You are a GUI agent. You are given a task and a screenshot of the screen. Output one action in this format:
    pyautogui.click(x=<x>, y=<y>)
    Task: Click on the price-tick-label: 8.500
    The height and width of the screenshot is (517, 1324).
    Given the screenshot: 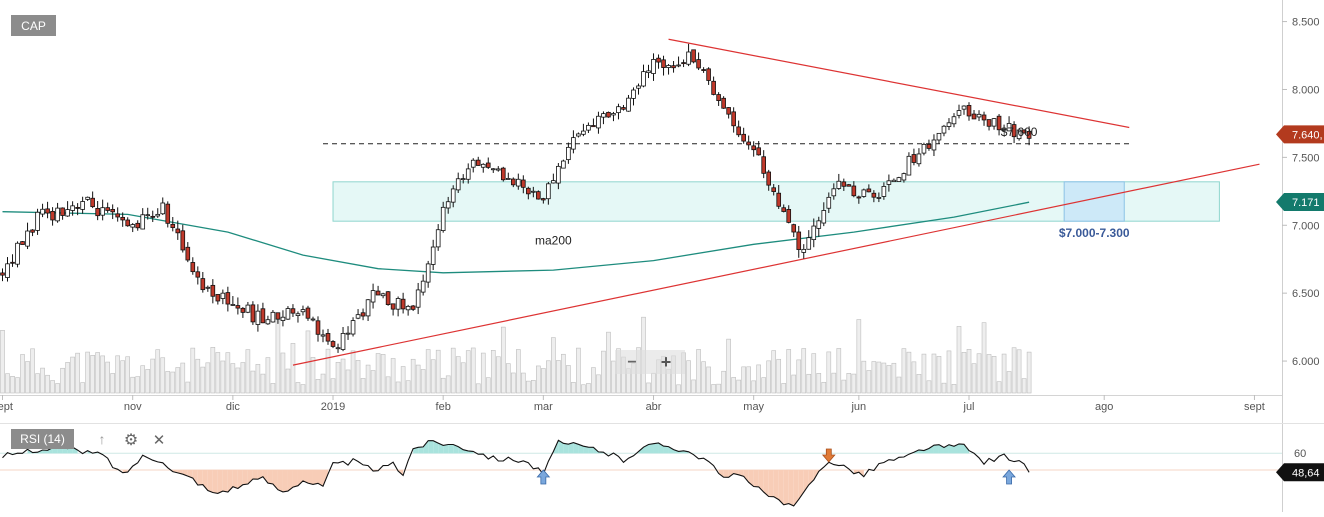 What is the action you would take?
    pyautogui.click(x=1306, y=23)
    